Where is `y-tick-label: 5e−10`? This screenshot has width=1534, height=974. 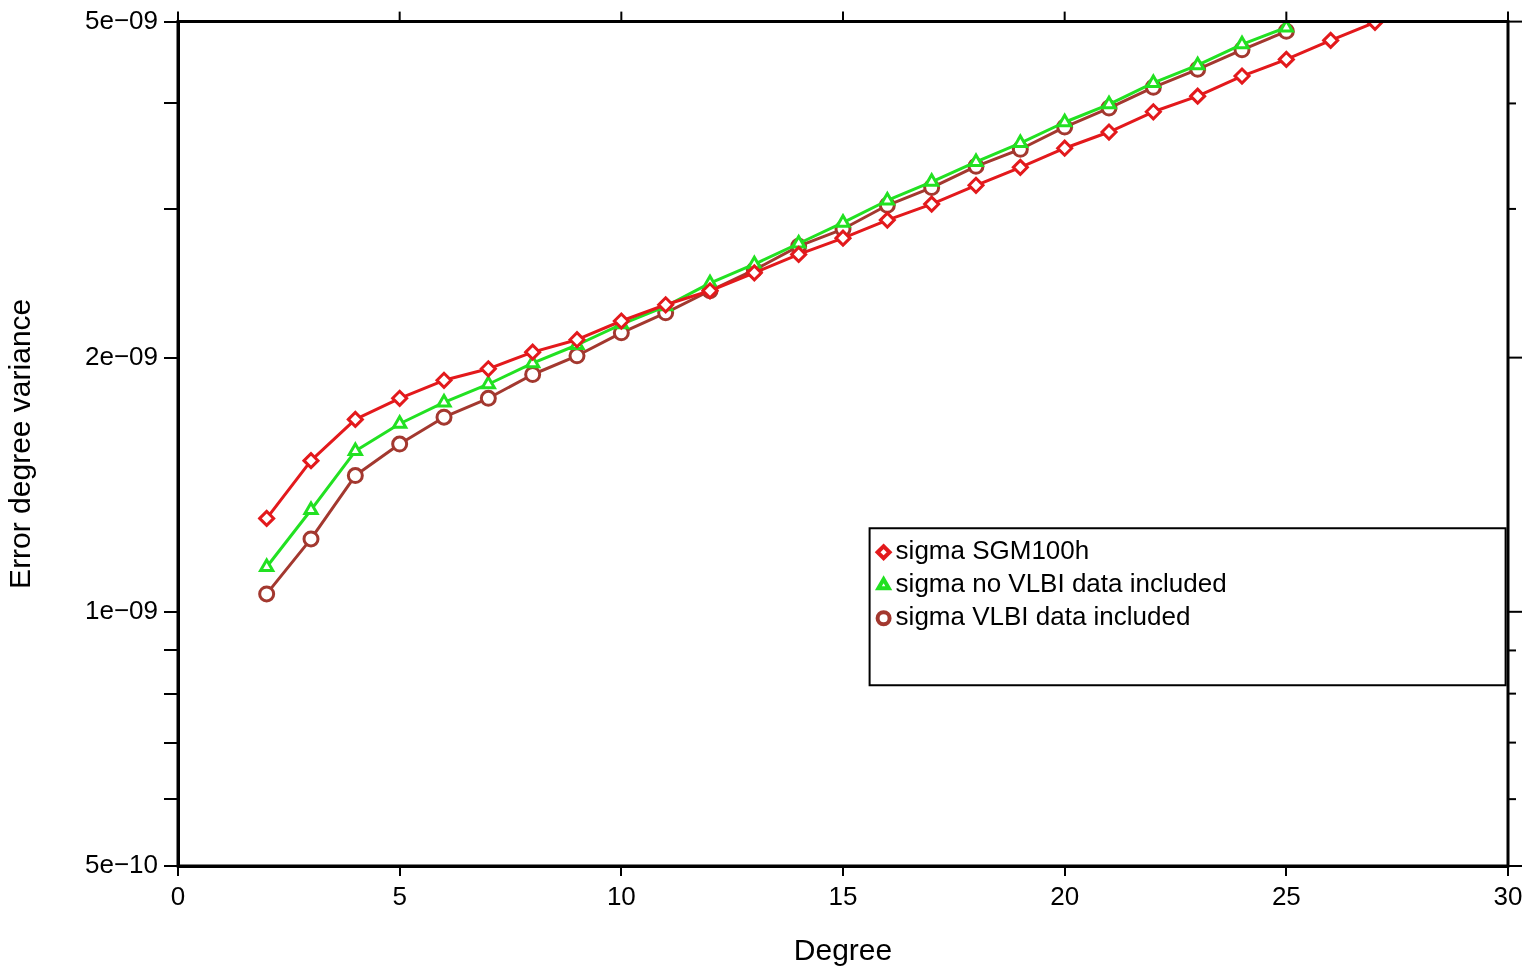
y-tick-label: 5e−10 is located at coordinates (121, 864).